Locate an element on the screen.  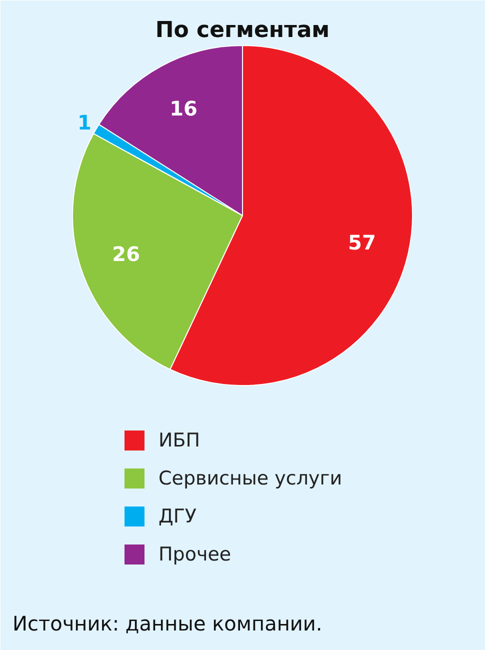
legend-label: ИБП is located at coordinates (179, 441).